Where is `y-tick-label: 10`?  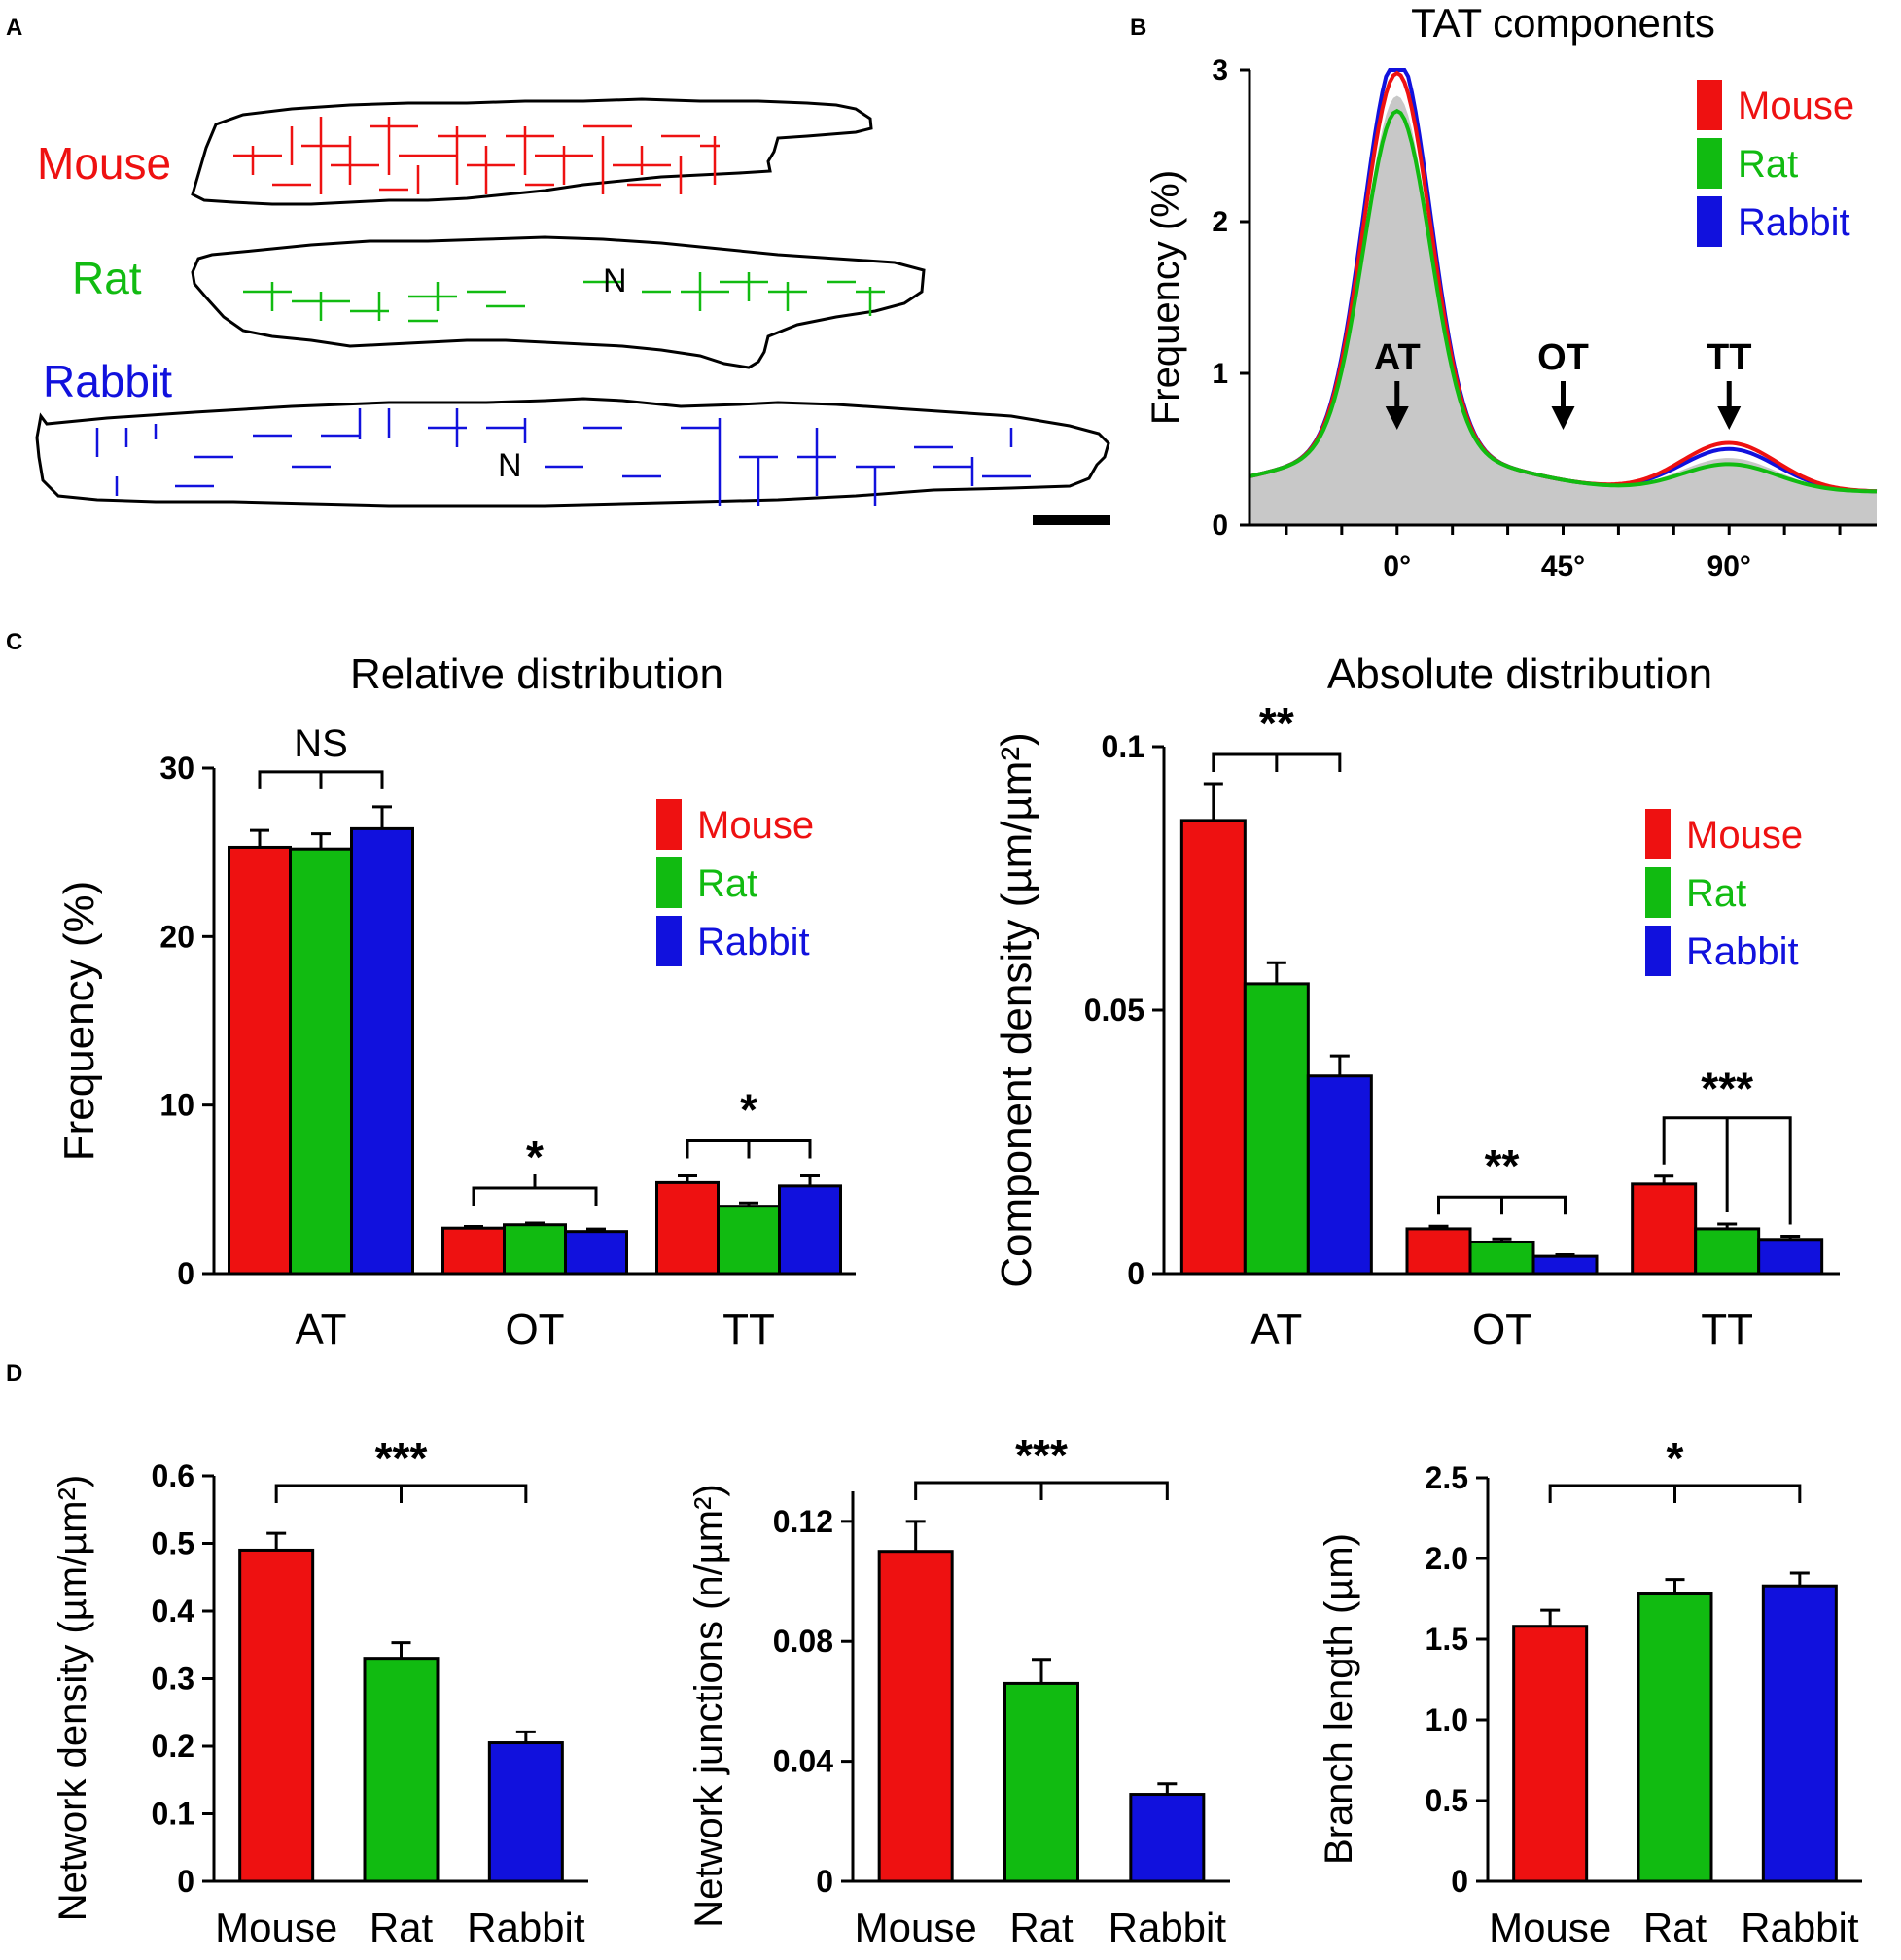
y-tick-label: 10 is located at coordinates (176, 1105).